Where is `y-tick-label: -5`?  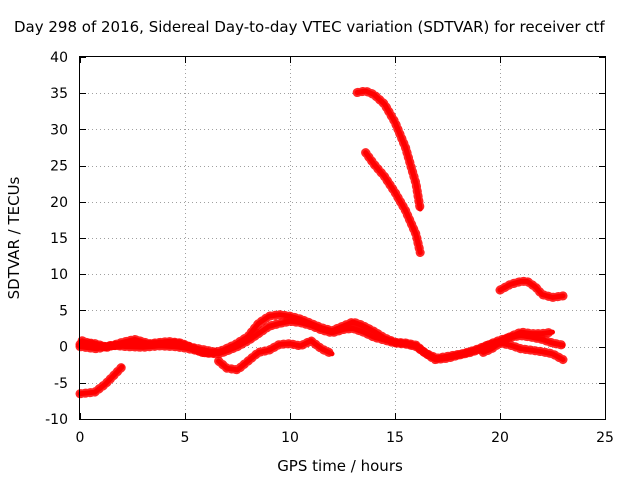 y-tick-label: -5 is located at coordinates (61, 384).